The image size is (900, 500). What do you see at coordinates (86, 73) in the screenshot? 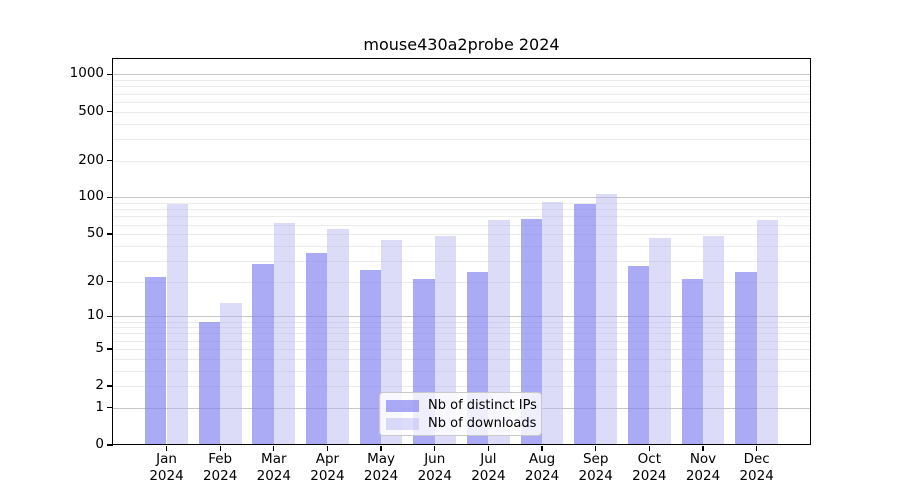
I see `y-tick-label: 1000` at bounding box center [86, 73].